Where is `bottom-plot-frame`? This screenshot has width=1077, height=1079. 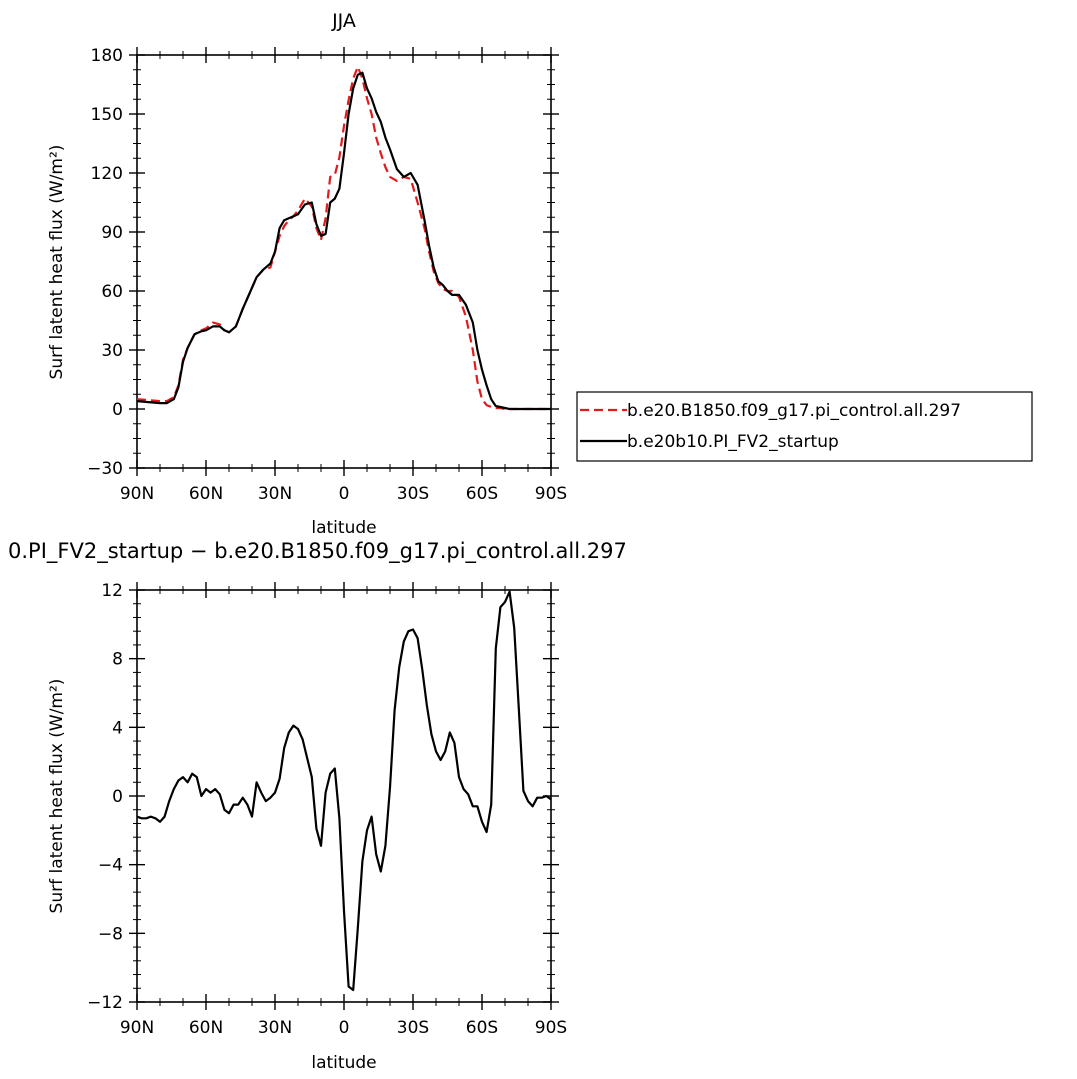 bottom-plot-frame is located at coordinates (344, 796).